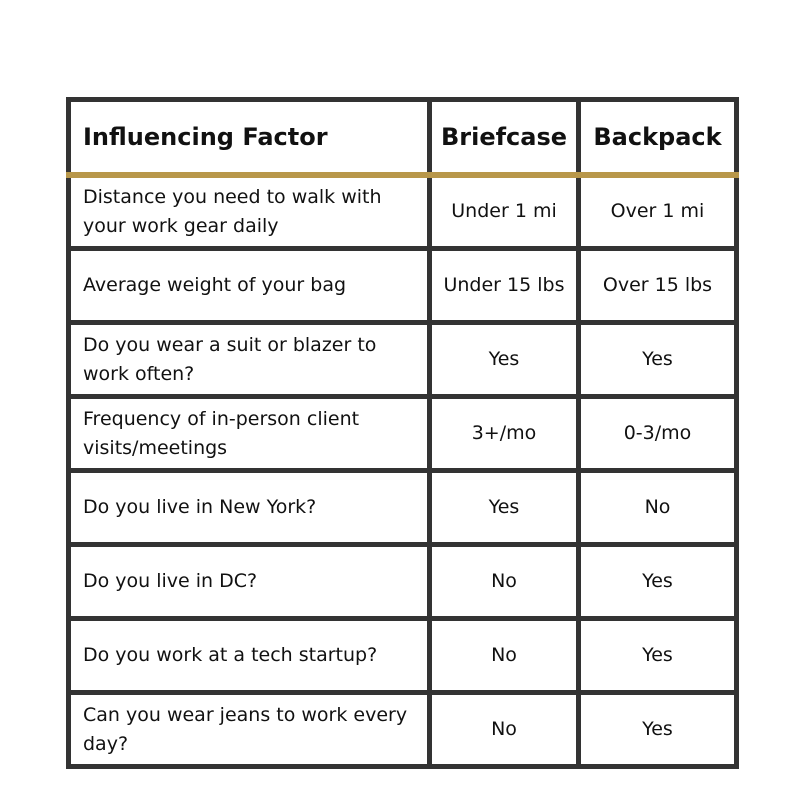 The width and height of the screenshot is (800, 800). What do you see at coordinates (504, 211) in the screenshot?
I see `briefcase-cell: Under 1 mi` at bounding box center [504, 211].